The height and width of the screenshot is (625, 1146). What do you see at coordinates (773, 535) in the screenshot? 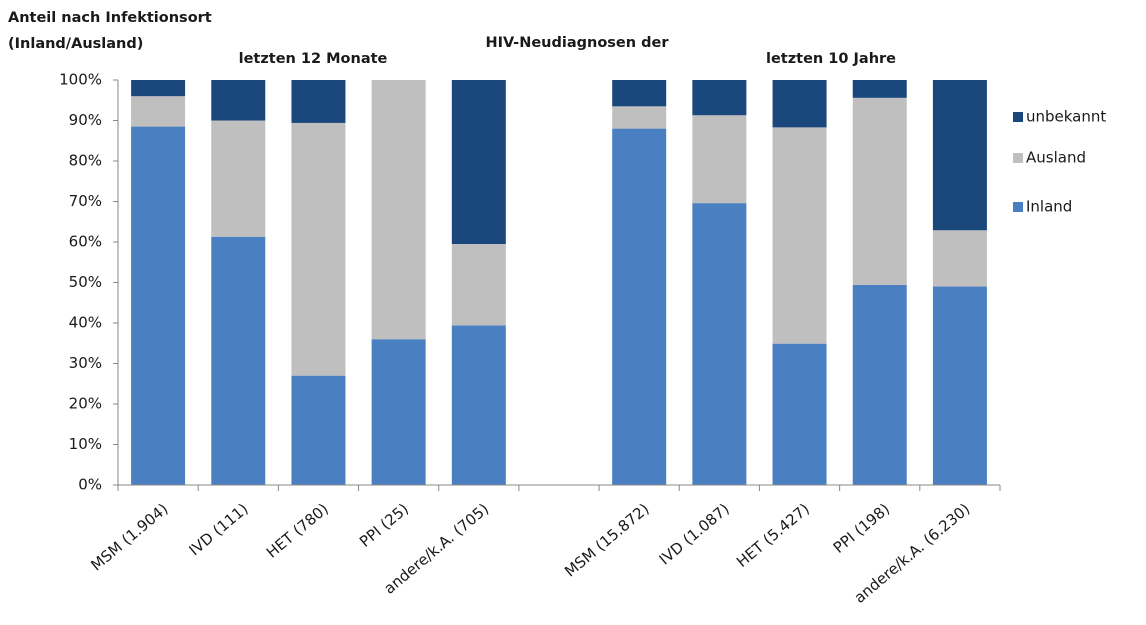
I see `x-tick-label: HET (5.427)` at bounding box center [773, 535].